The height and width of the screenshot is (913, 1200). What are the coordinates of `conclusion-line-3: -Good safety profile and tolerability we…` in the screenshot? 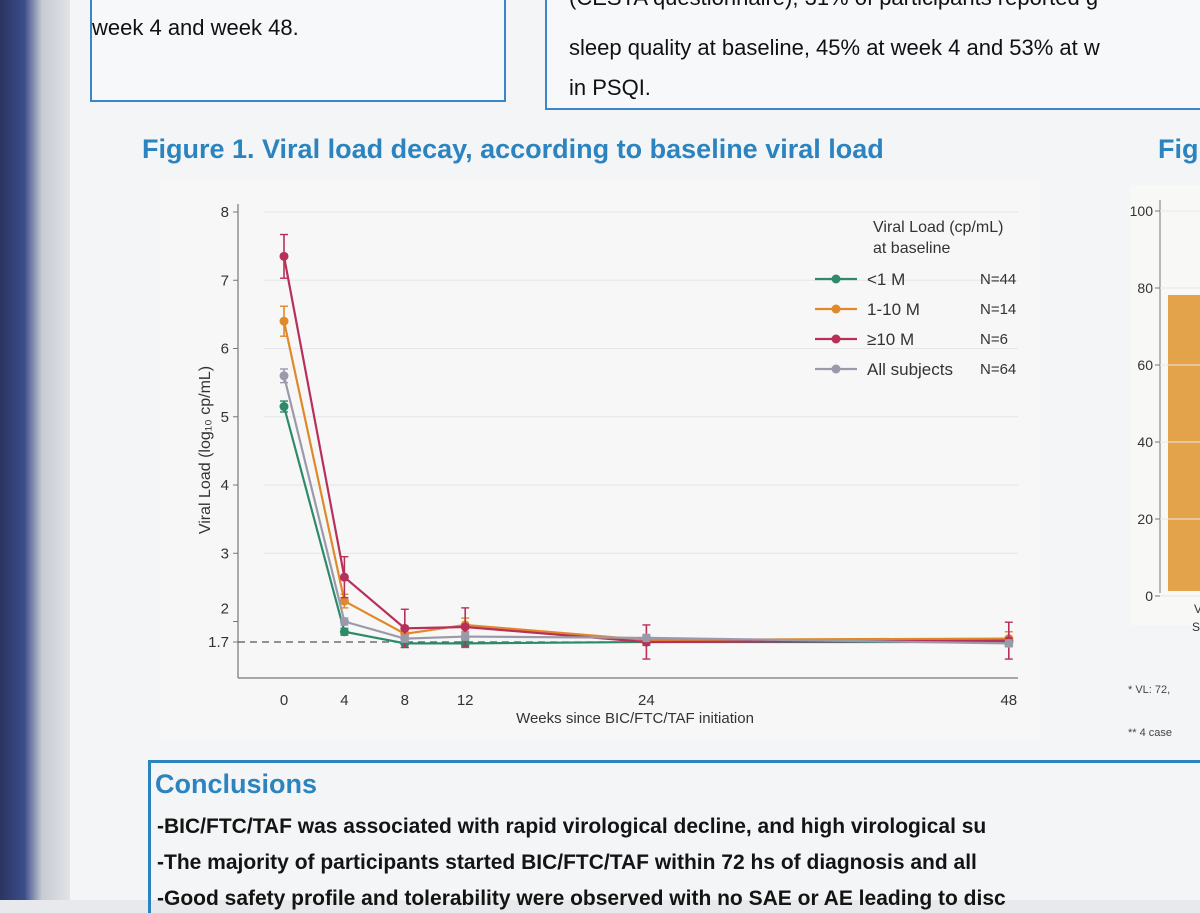 It's located at (581, 898).